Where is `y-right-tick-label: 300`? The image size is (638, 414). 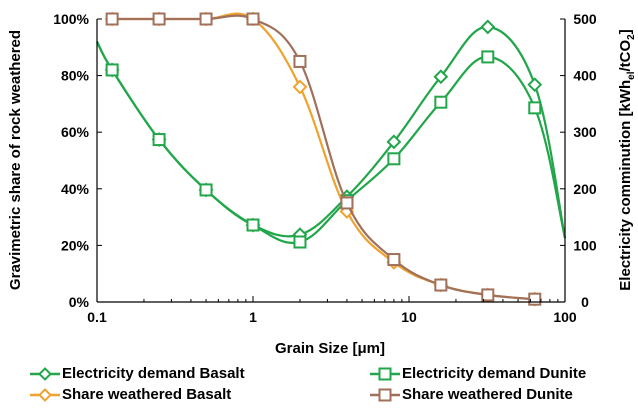 y-right-tick-label: 300 is located at coordinates (585, 132).